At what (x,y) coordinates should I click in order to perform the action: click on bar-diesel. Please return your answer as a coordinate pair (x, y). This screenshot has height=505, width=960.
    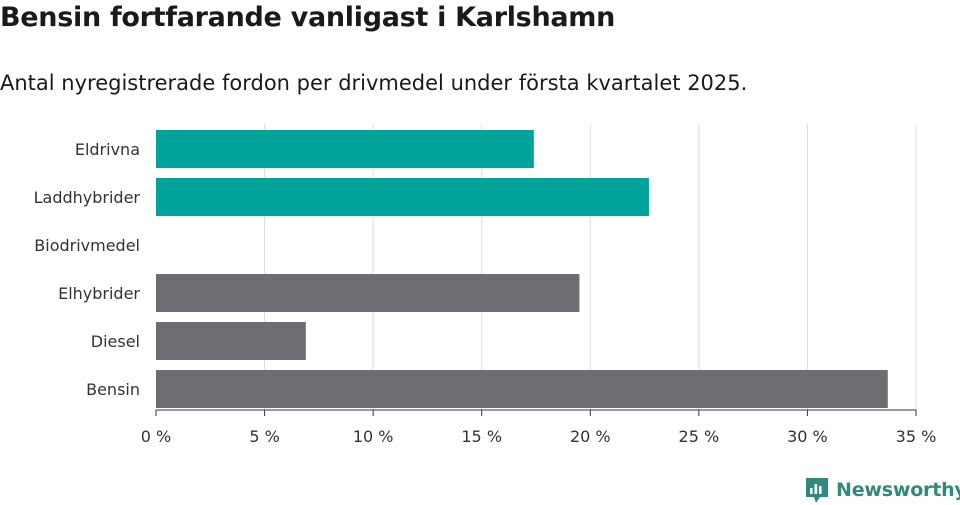
    Looking at the image, I should click on (231, 341).